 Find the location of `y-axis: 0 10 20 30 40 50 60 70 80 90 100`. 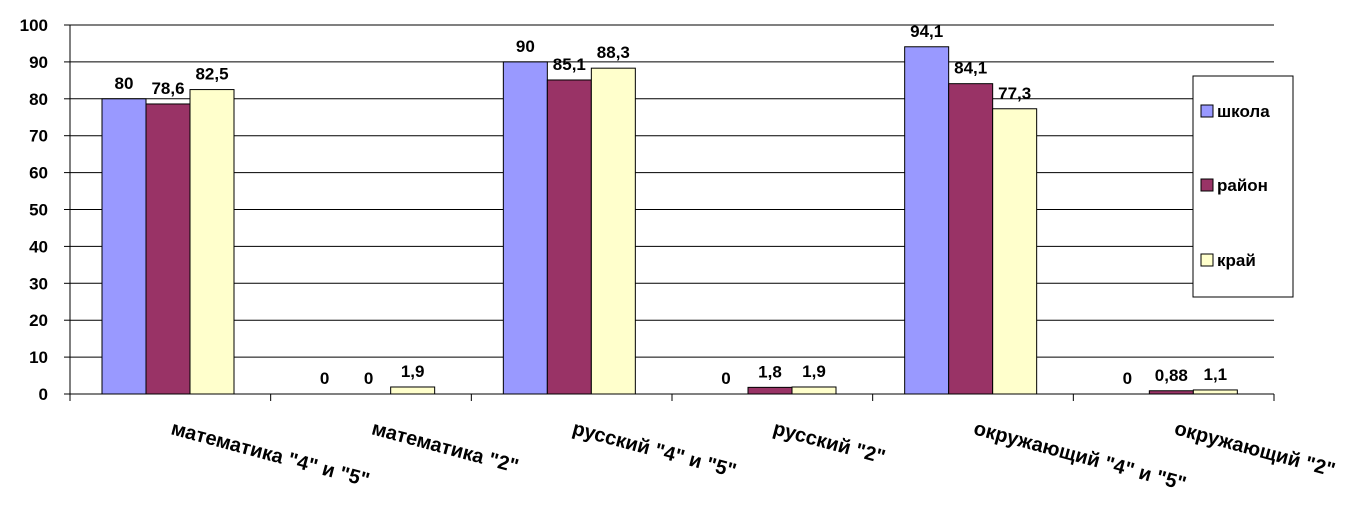

y-axis: 0 10 20 30 40 50 60 70 80 90 100 is located at coordinates (45, 210).